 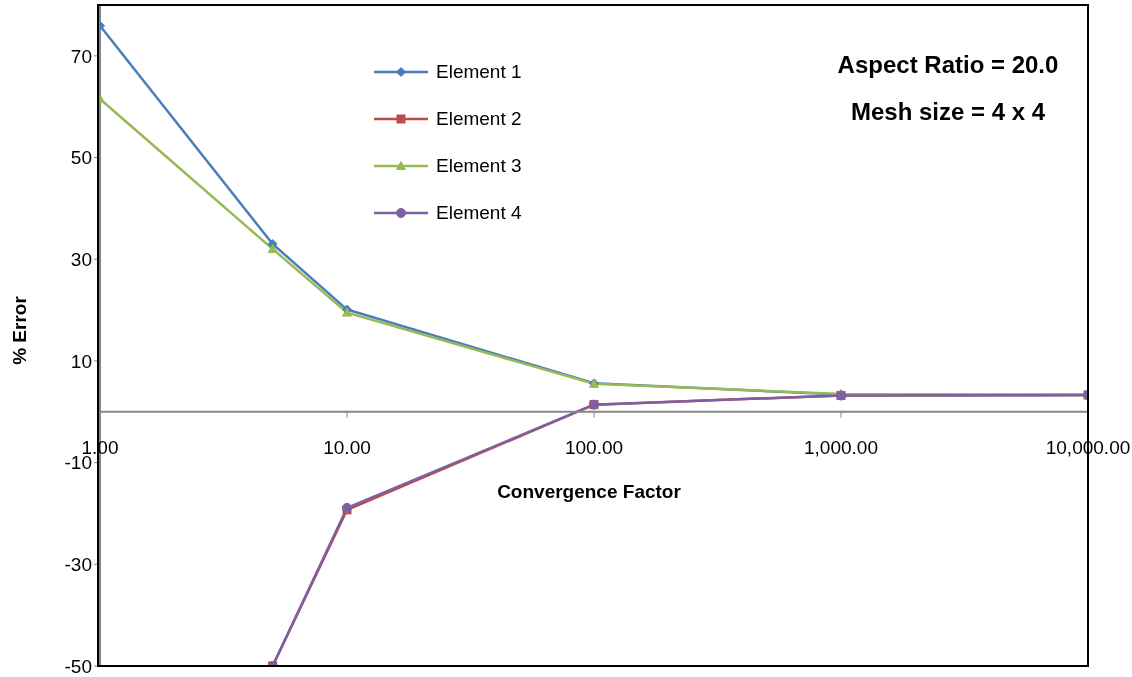 I want to click on y-tick-label: 70, so click(x=81, y=56).